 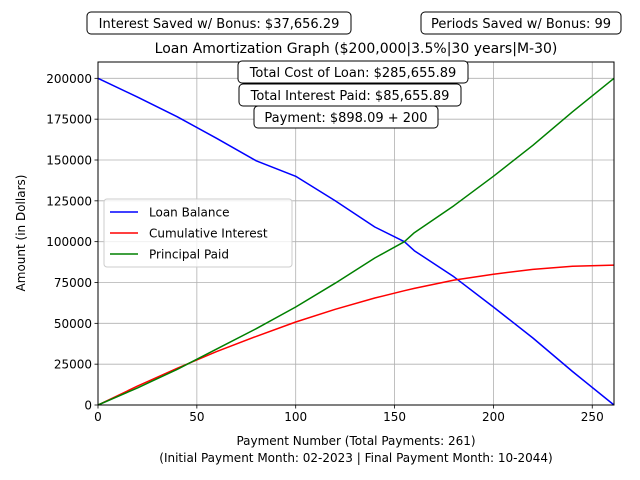 I want to click on annotation-periods-saved: Periods Saved w/ Bonus: 99, so click(x=521, y=23).